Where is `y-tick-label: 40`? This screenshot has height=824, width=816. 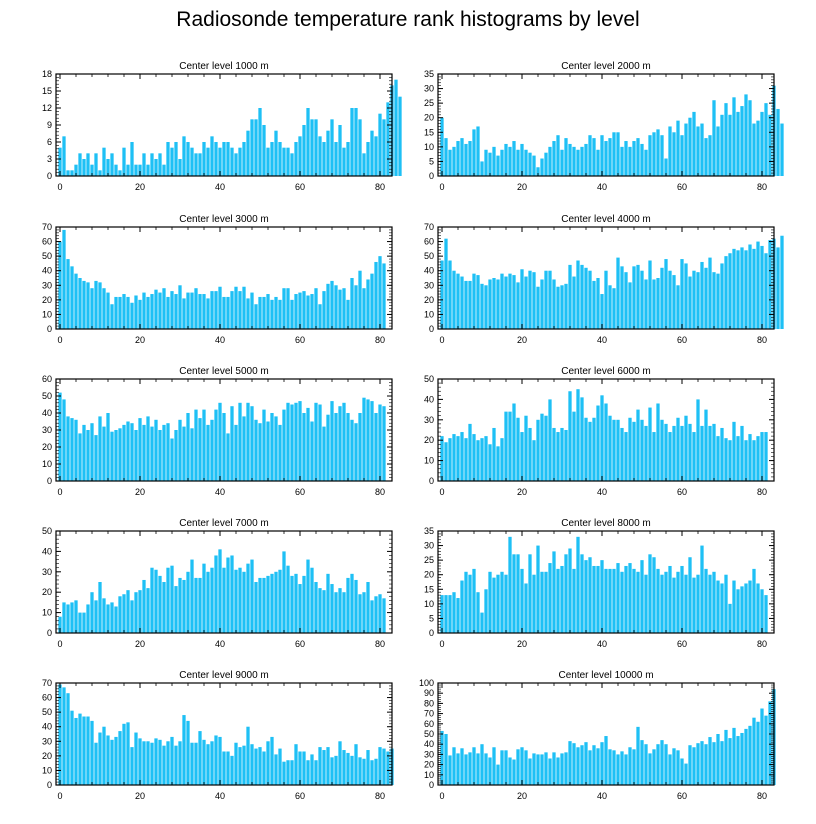
y-tick-label: 40 is located at coordinates (429, 271).